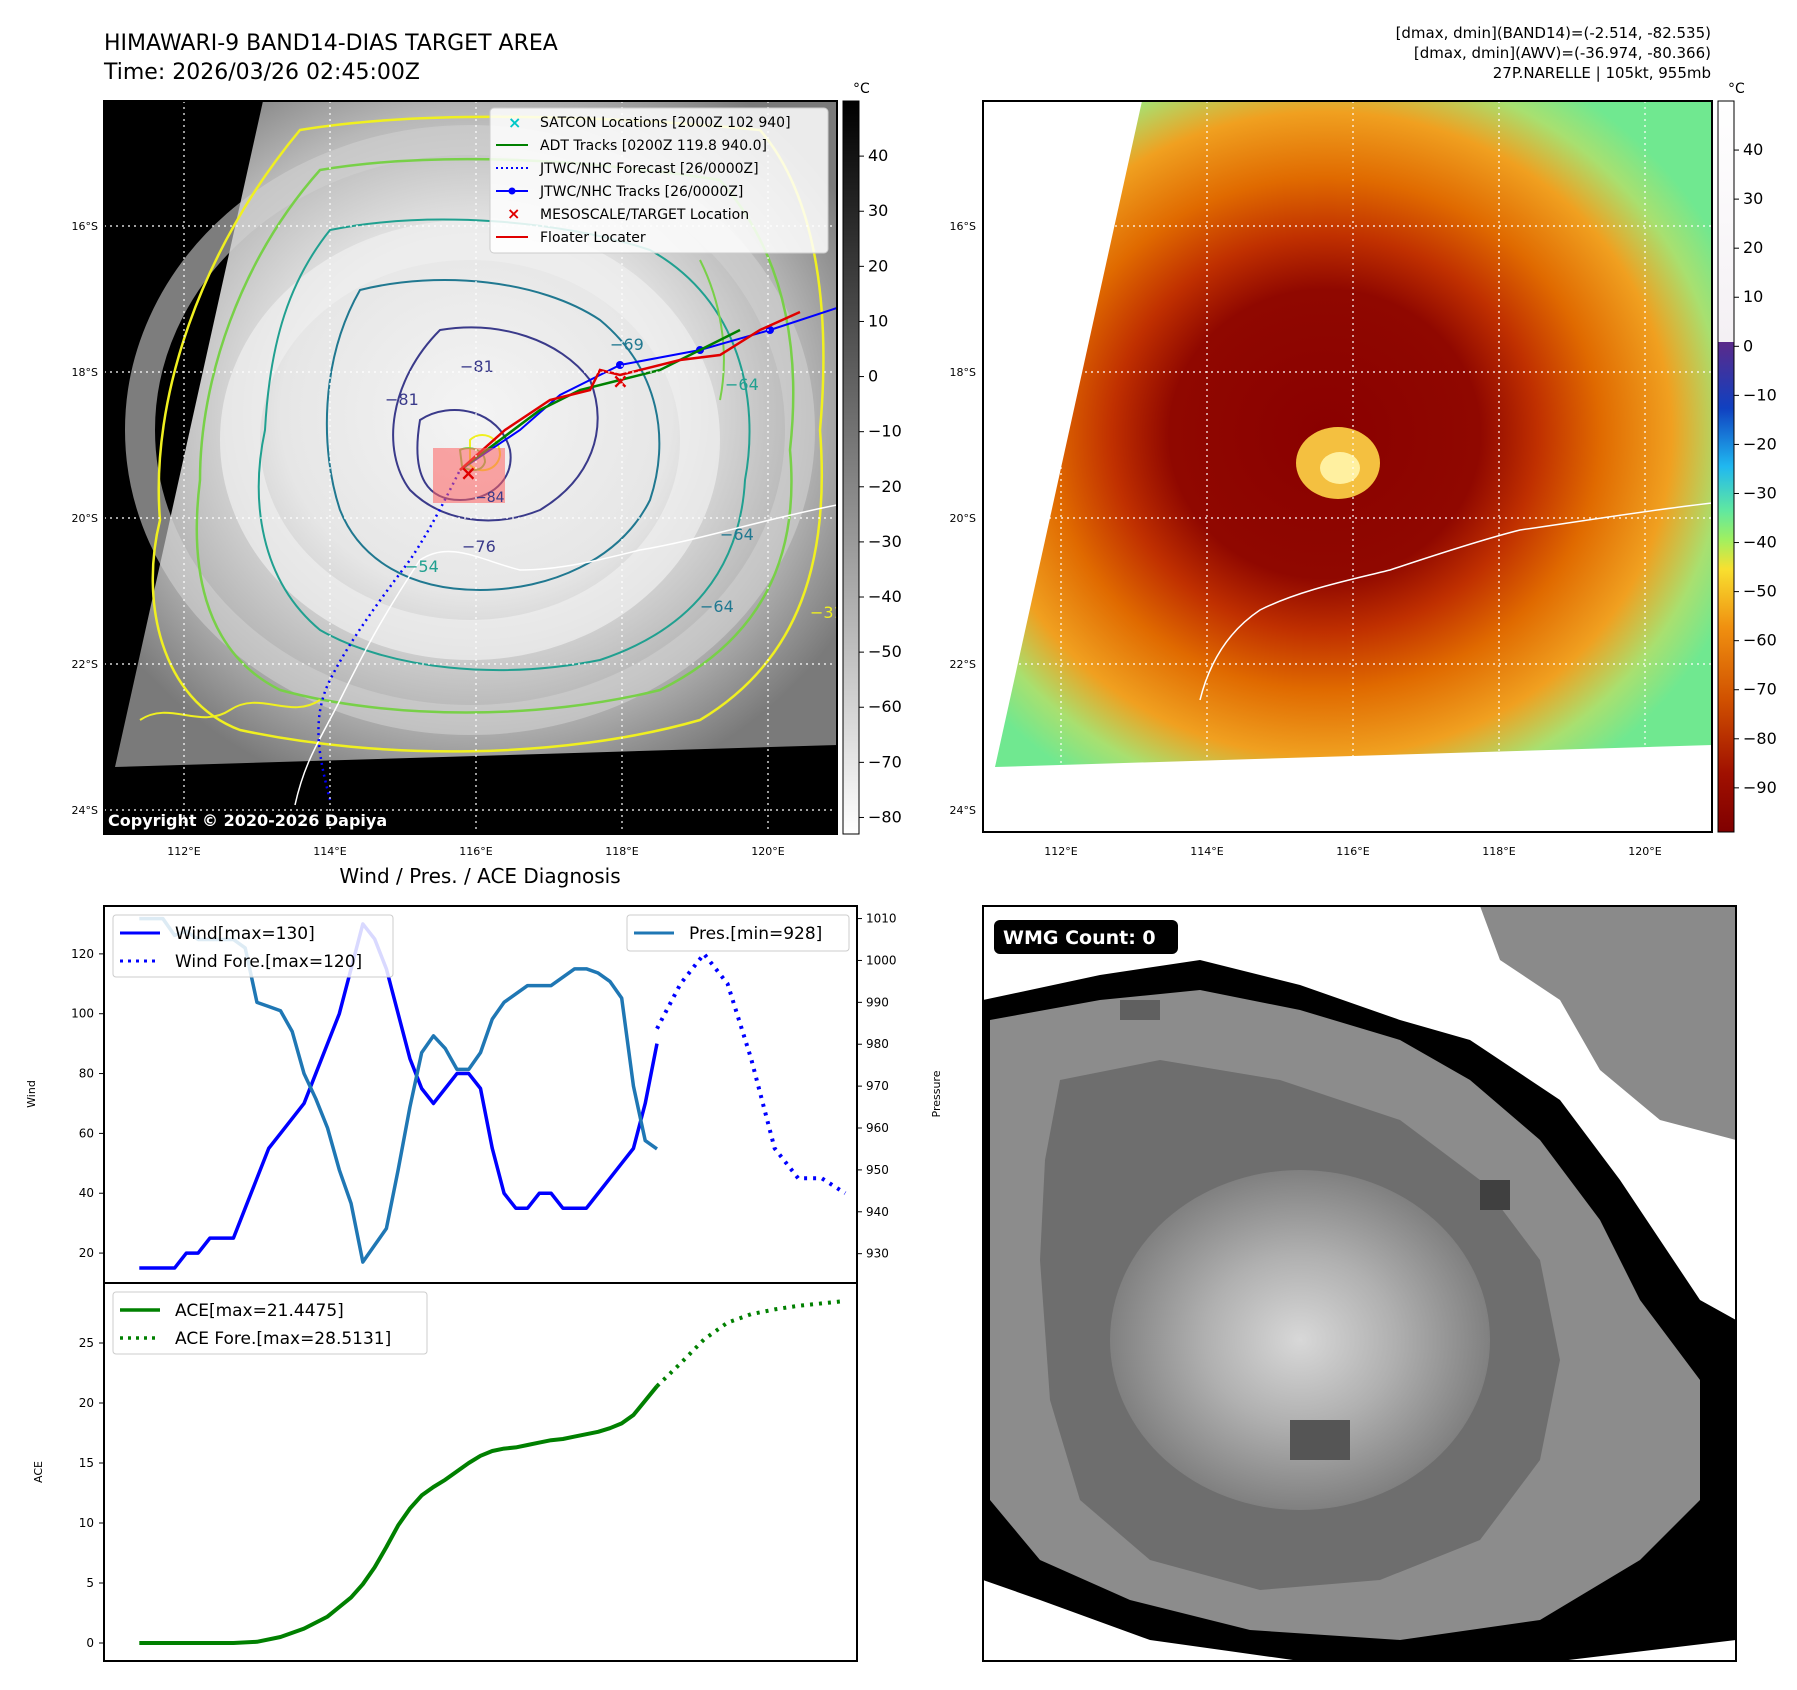  Describe the element at coordinates (1748, 345) in the screenshot. I see `color-colorbar-tick-label: 0` at that location.